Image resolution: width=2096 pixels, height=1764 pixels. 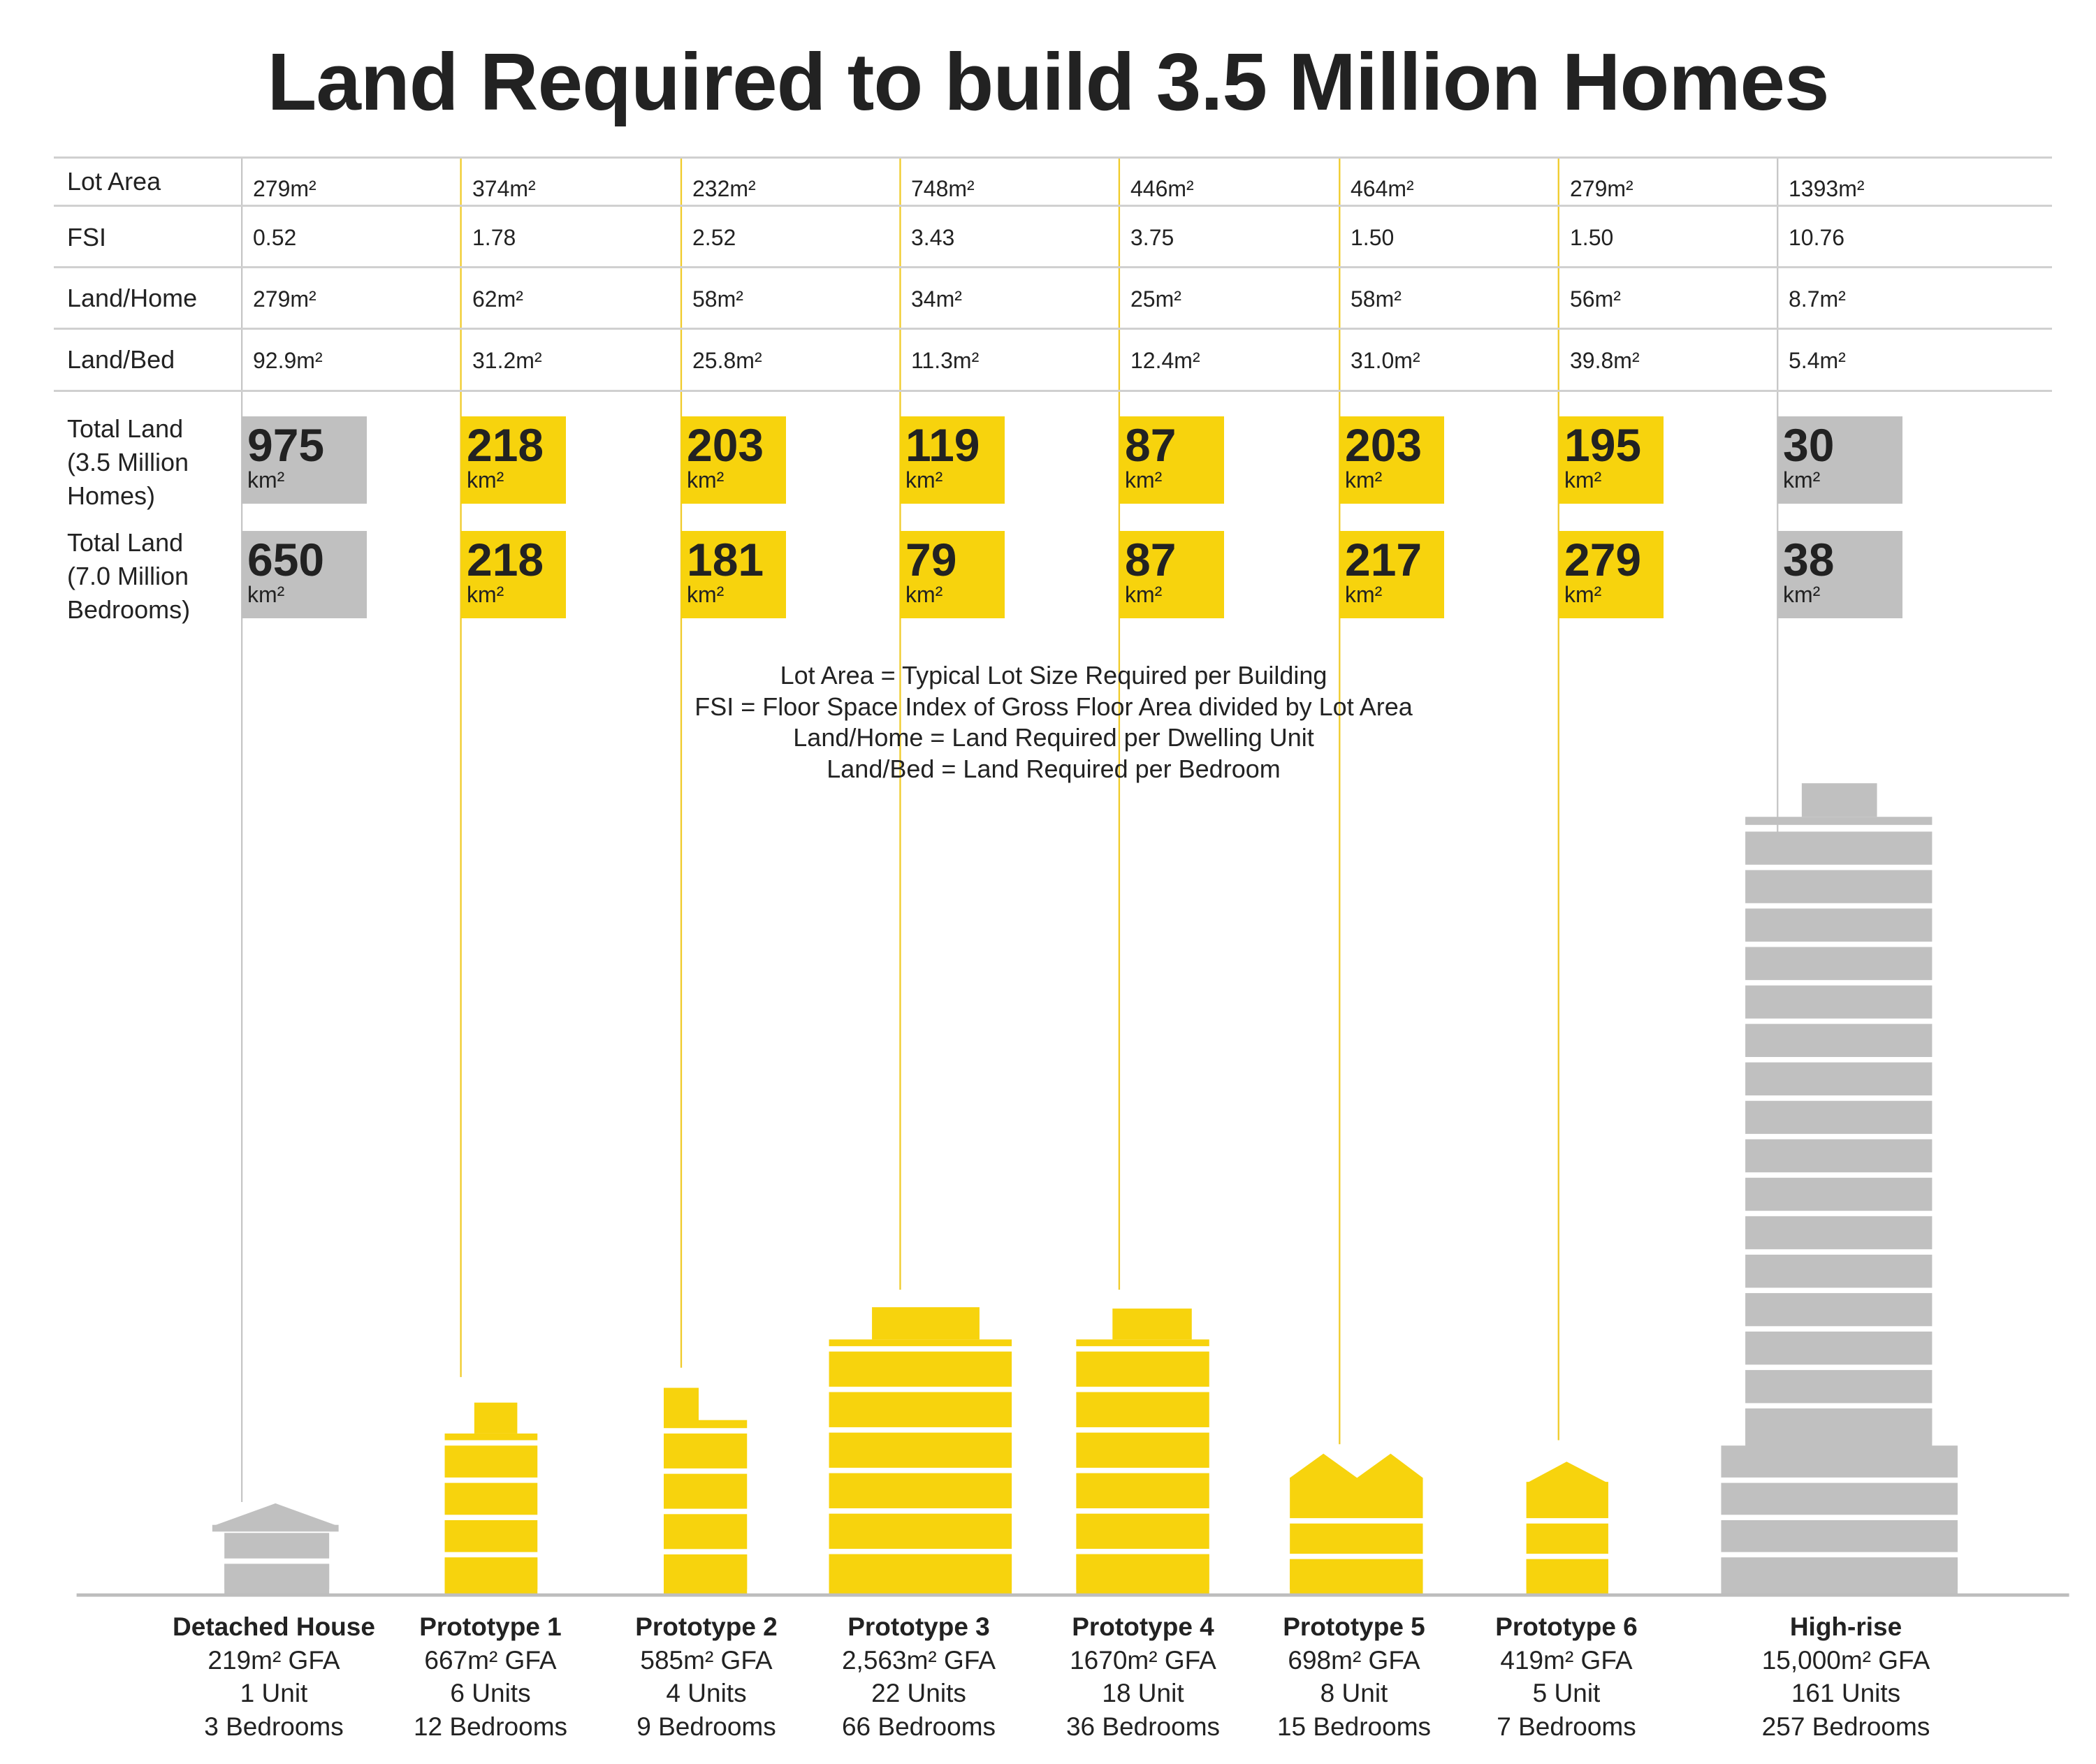 What do you see at coordinates (1845, 1660) in the screenshot?
I see `building-gfa: 15,000m² GFA` at bounding box center [1845, 1660].